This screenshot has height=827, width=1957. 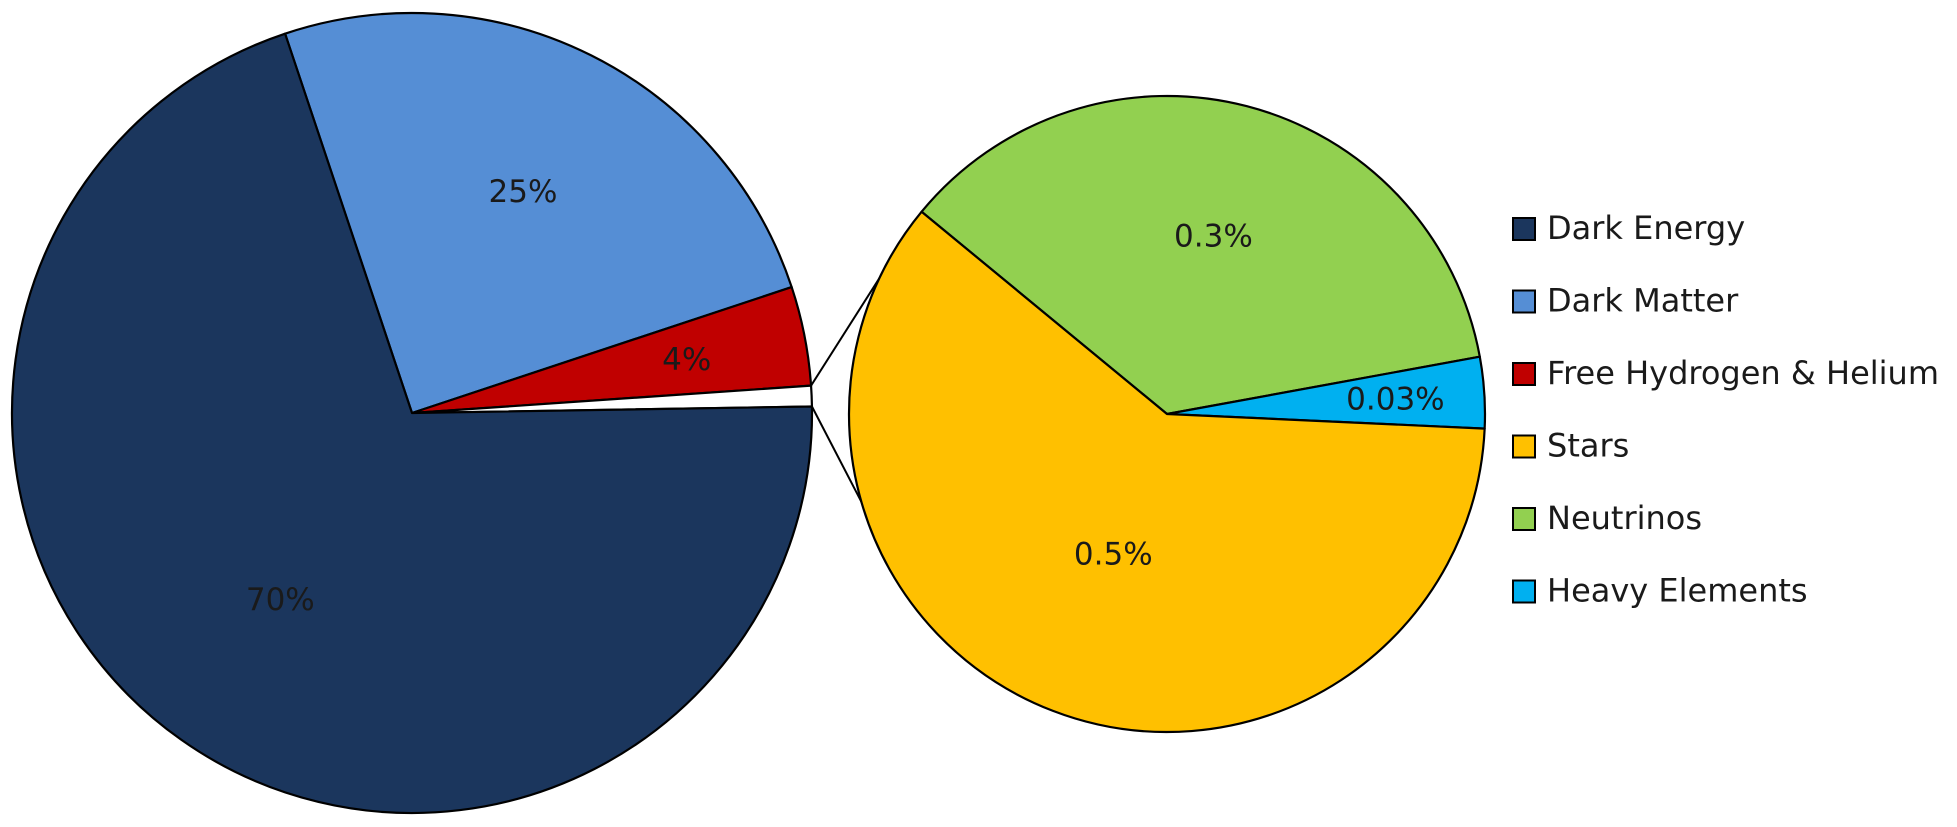 What do you see at coordinates (1524, 301) in the screenshot?
I see `legend-swatch-dark-matter` at bounding box center [1524, 301].